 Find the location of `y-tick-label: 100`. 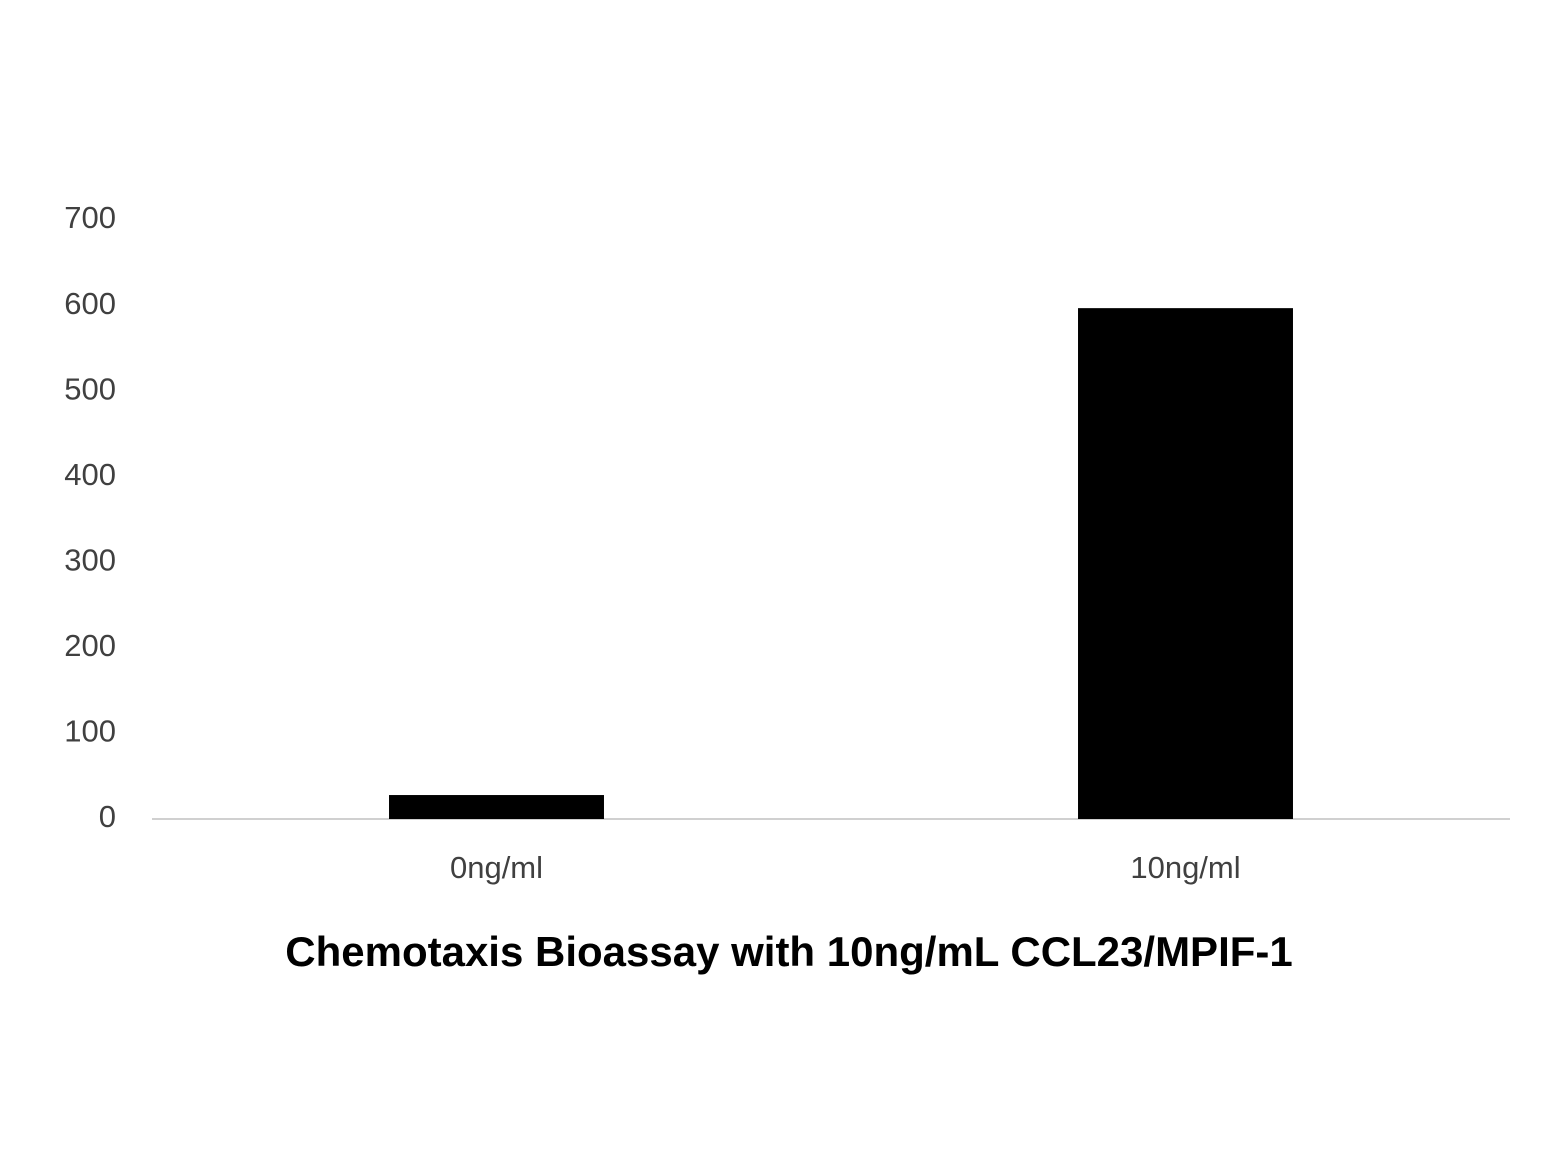

y-tick-label: 100 is located at coordinates (90, 731).